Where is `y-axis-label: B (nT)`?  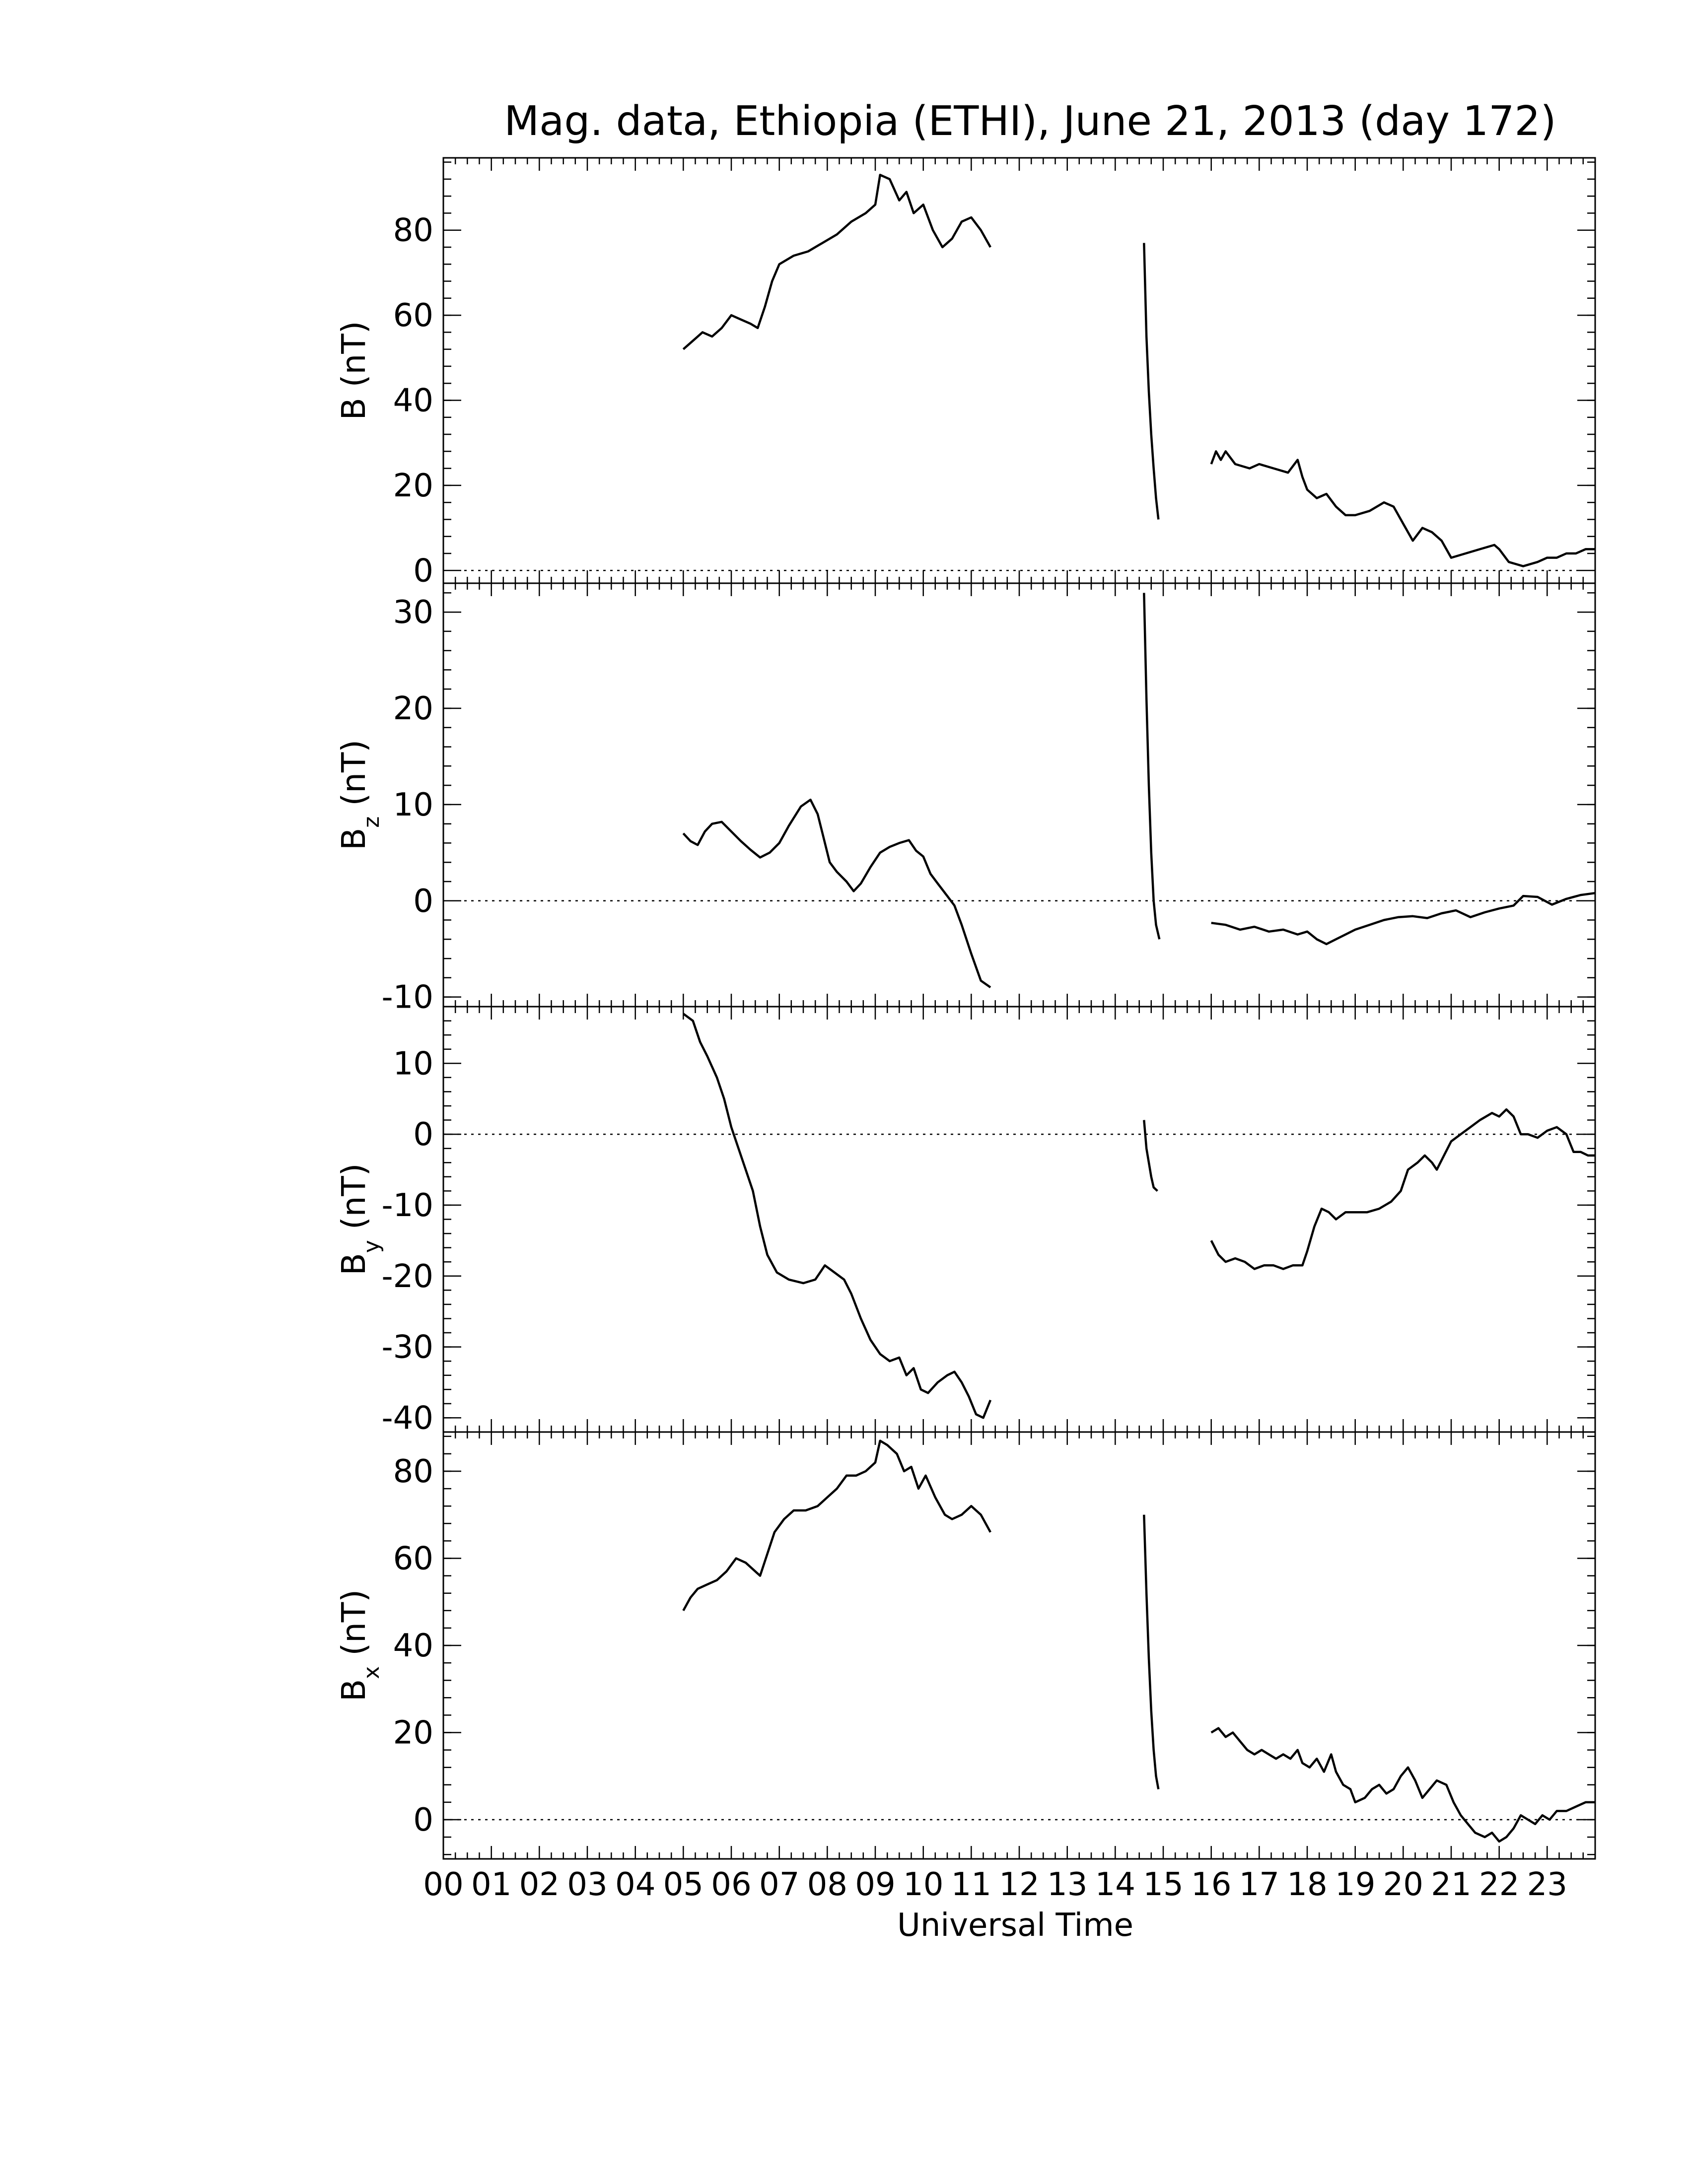
y-axis-label: B (nT) is located at coordinates (354, 370).